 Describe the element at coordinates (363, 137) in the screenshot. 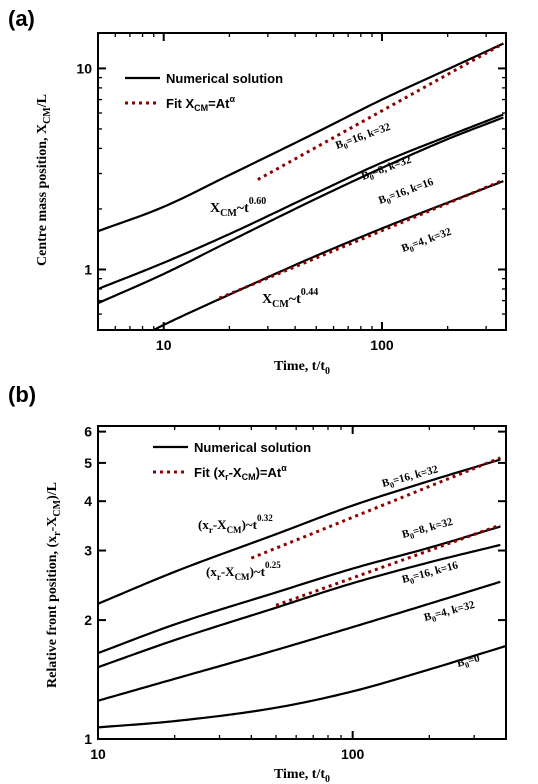

I see `series-label-a-b16-k32: B0=16, k=32` at that location.